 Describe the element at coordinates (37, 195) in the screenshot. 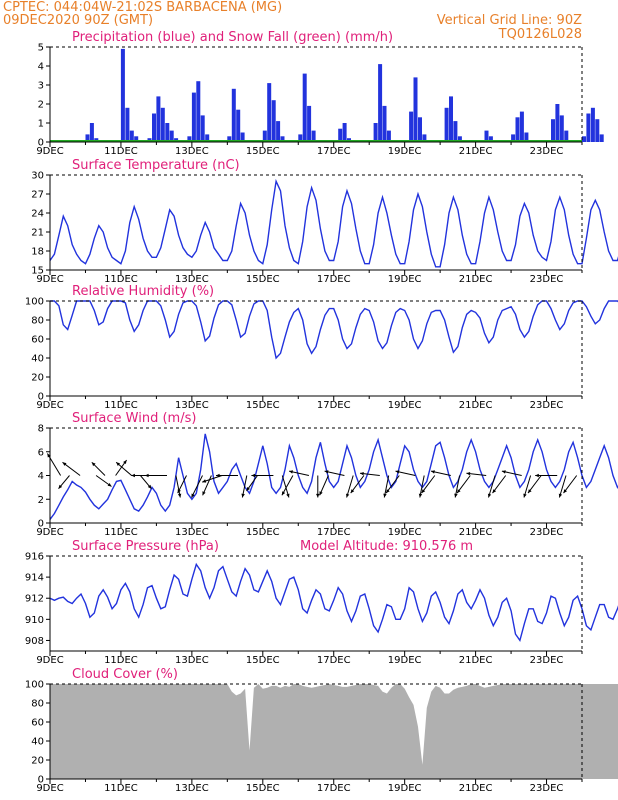

I see `y-tick-label: 27` at that location.